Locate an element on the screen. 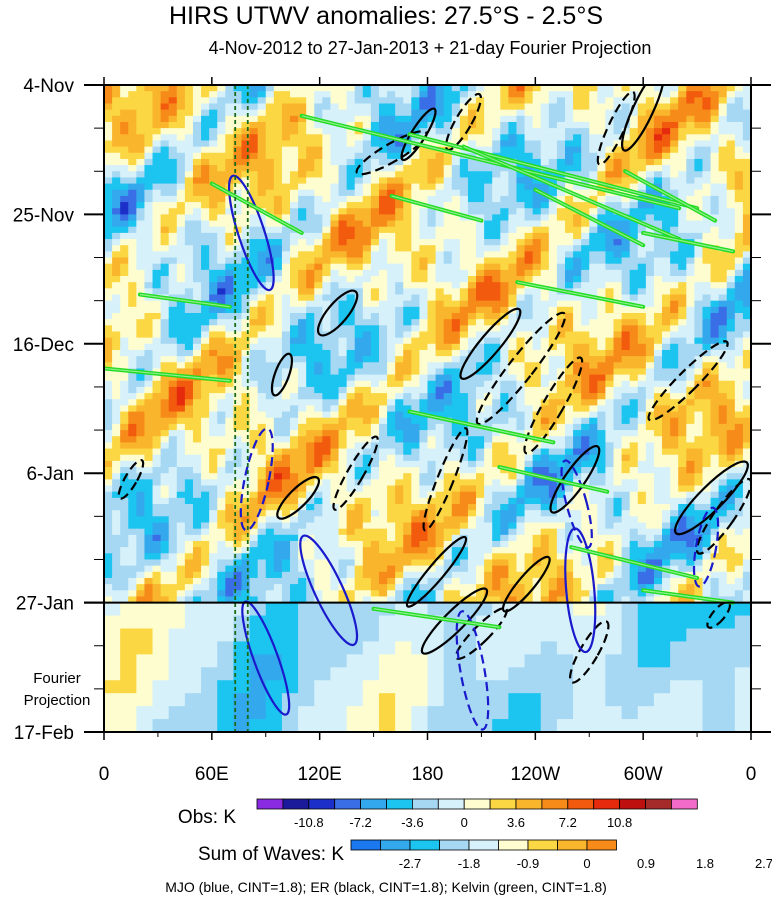 Image resolution: width=772 pixels, height=899 pixels. colorbar-tick-label: -3.6 is located at coordinates (412, 822).